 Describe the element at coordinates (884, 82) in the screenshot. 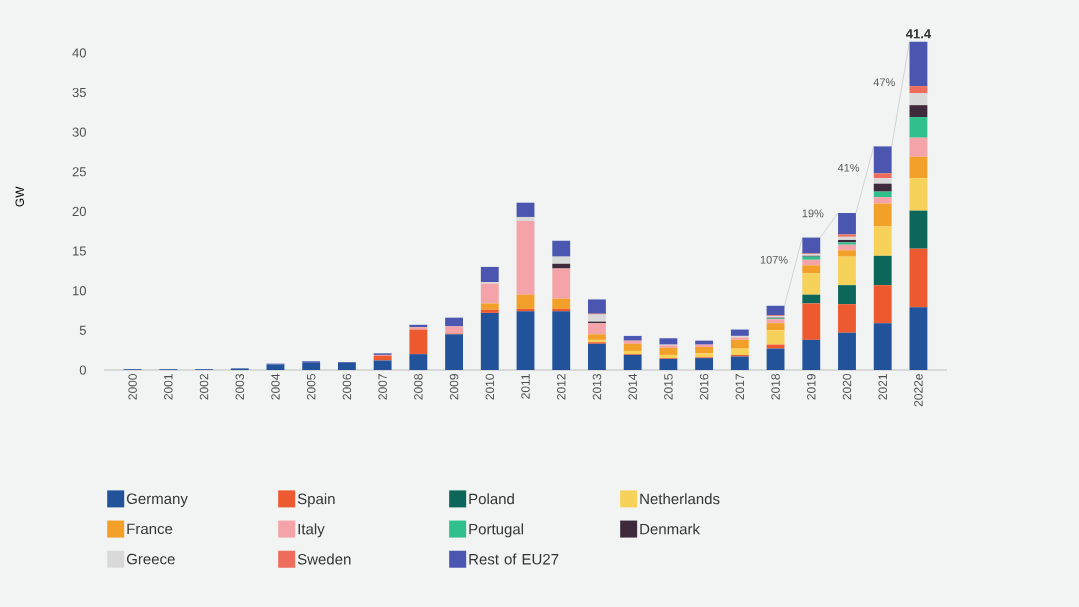

I see `annotation: 47%` at that location.